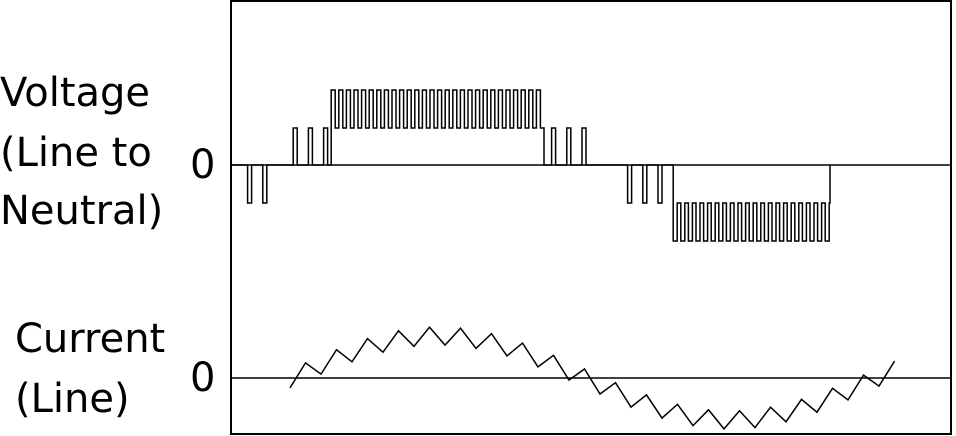  What do you see at coordinates (202, 378) in the screenshot?
I see `current-zero-label: 0` at bounding box center [202, 378].